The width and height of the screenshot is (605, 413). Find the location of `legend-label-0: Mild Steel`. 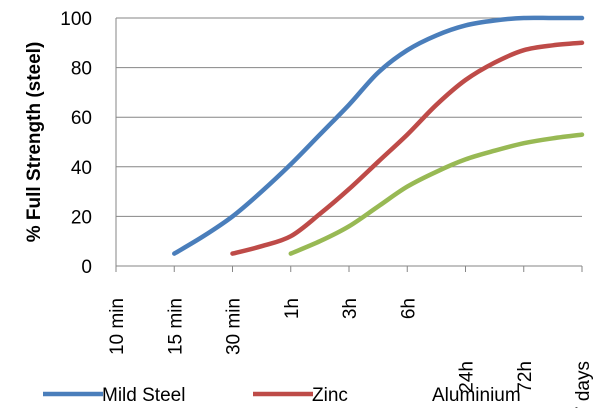

legend-label-0: Mild Steel is located at coordinates (143, 395).